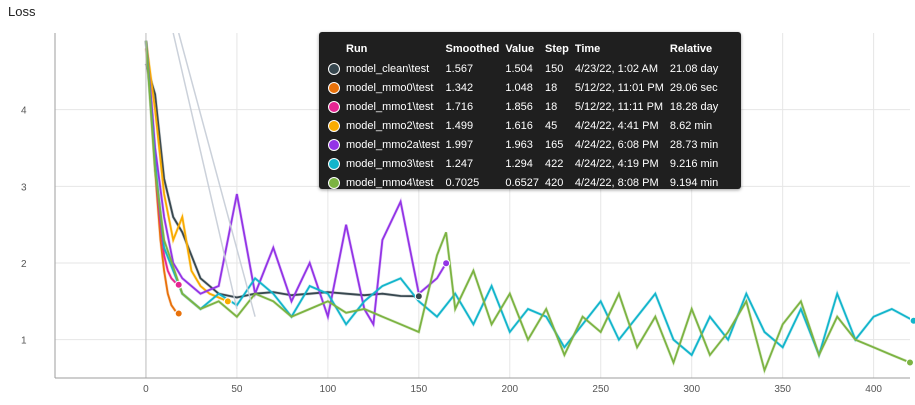  I want to click on x-tick-label: 150, so click(418, 389).